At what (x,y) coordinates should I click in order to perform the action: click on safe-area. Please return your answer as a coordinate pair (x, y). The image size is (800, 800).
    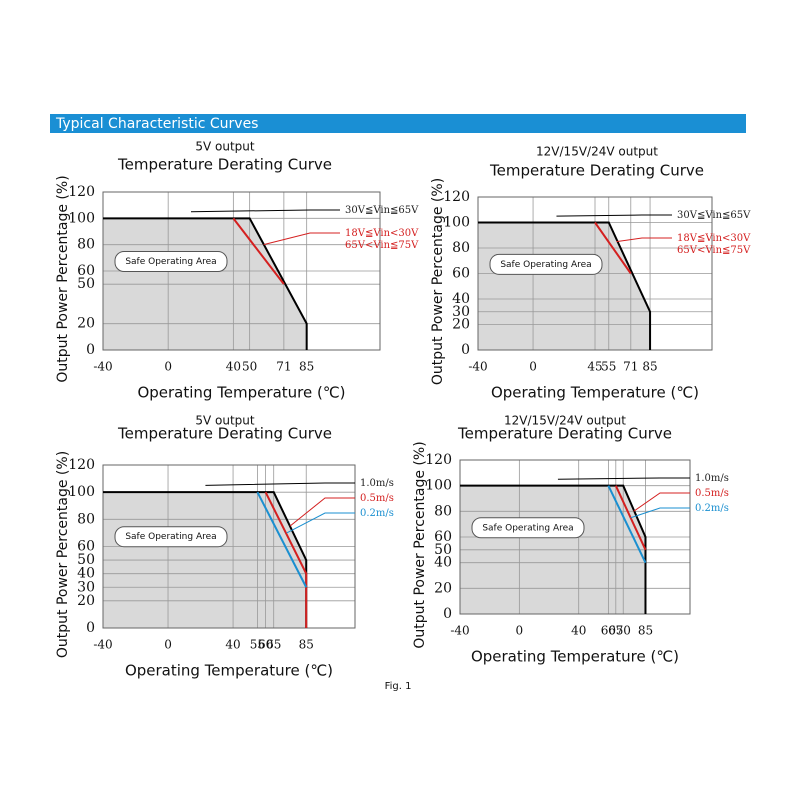
    Looking at the image, I should click on (564, 286).